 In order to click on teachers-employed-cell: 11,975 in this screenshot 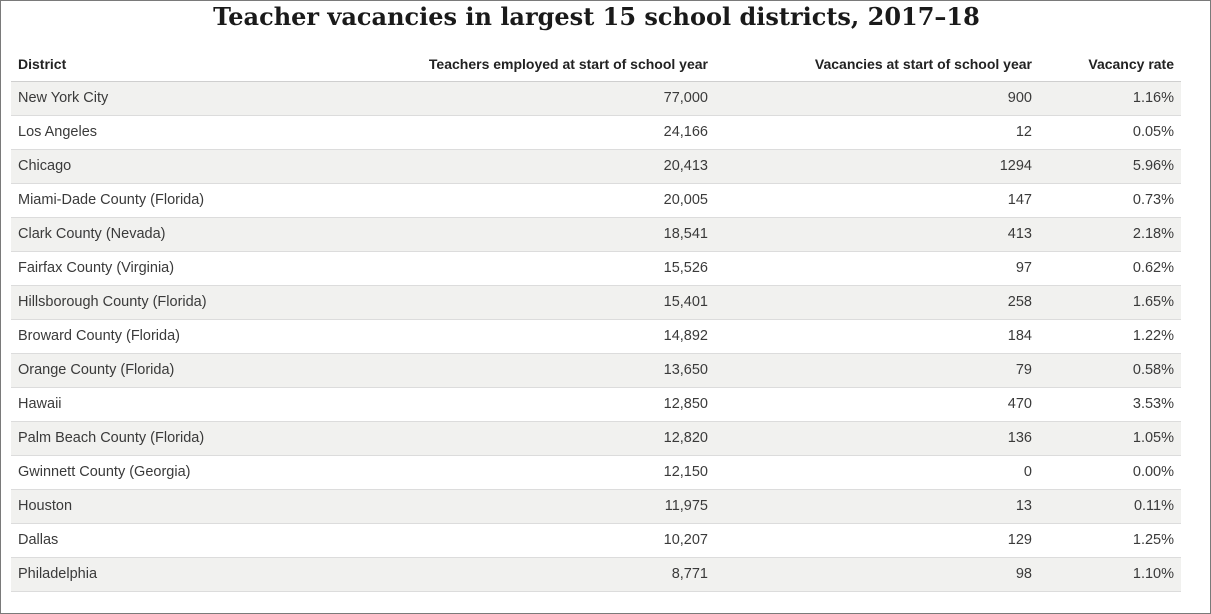, I will do `click(499, 506)`.